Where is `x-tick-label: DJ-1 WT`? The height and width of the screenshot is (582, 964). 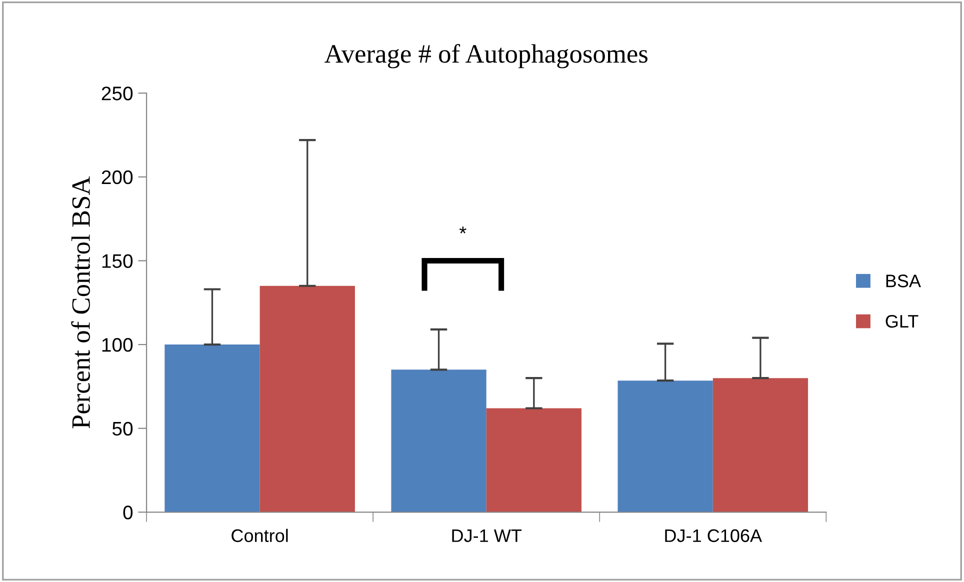
x-tick-label: DJ-1 WT is located at coordinates (487, 535).